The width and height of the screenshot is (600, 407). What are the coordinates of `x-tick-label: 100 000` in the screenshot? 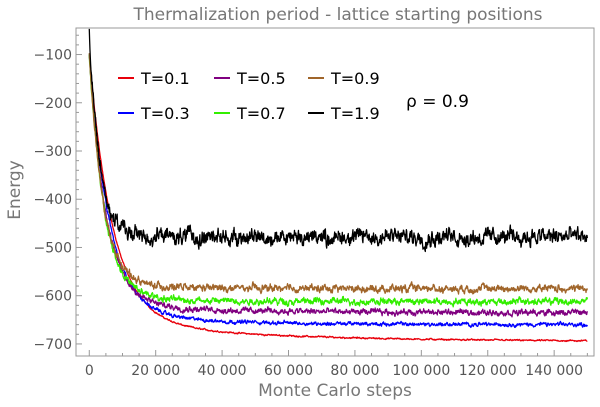 It's located at (421, 371).